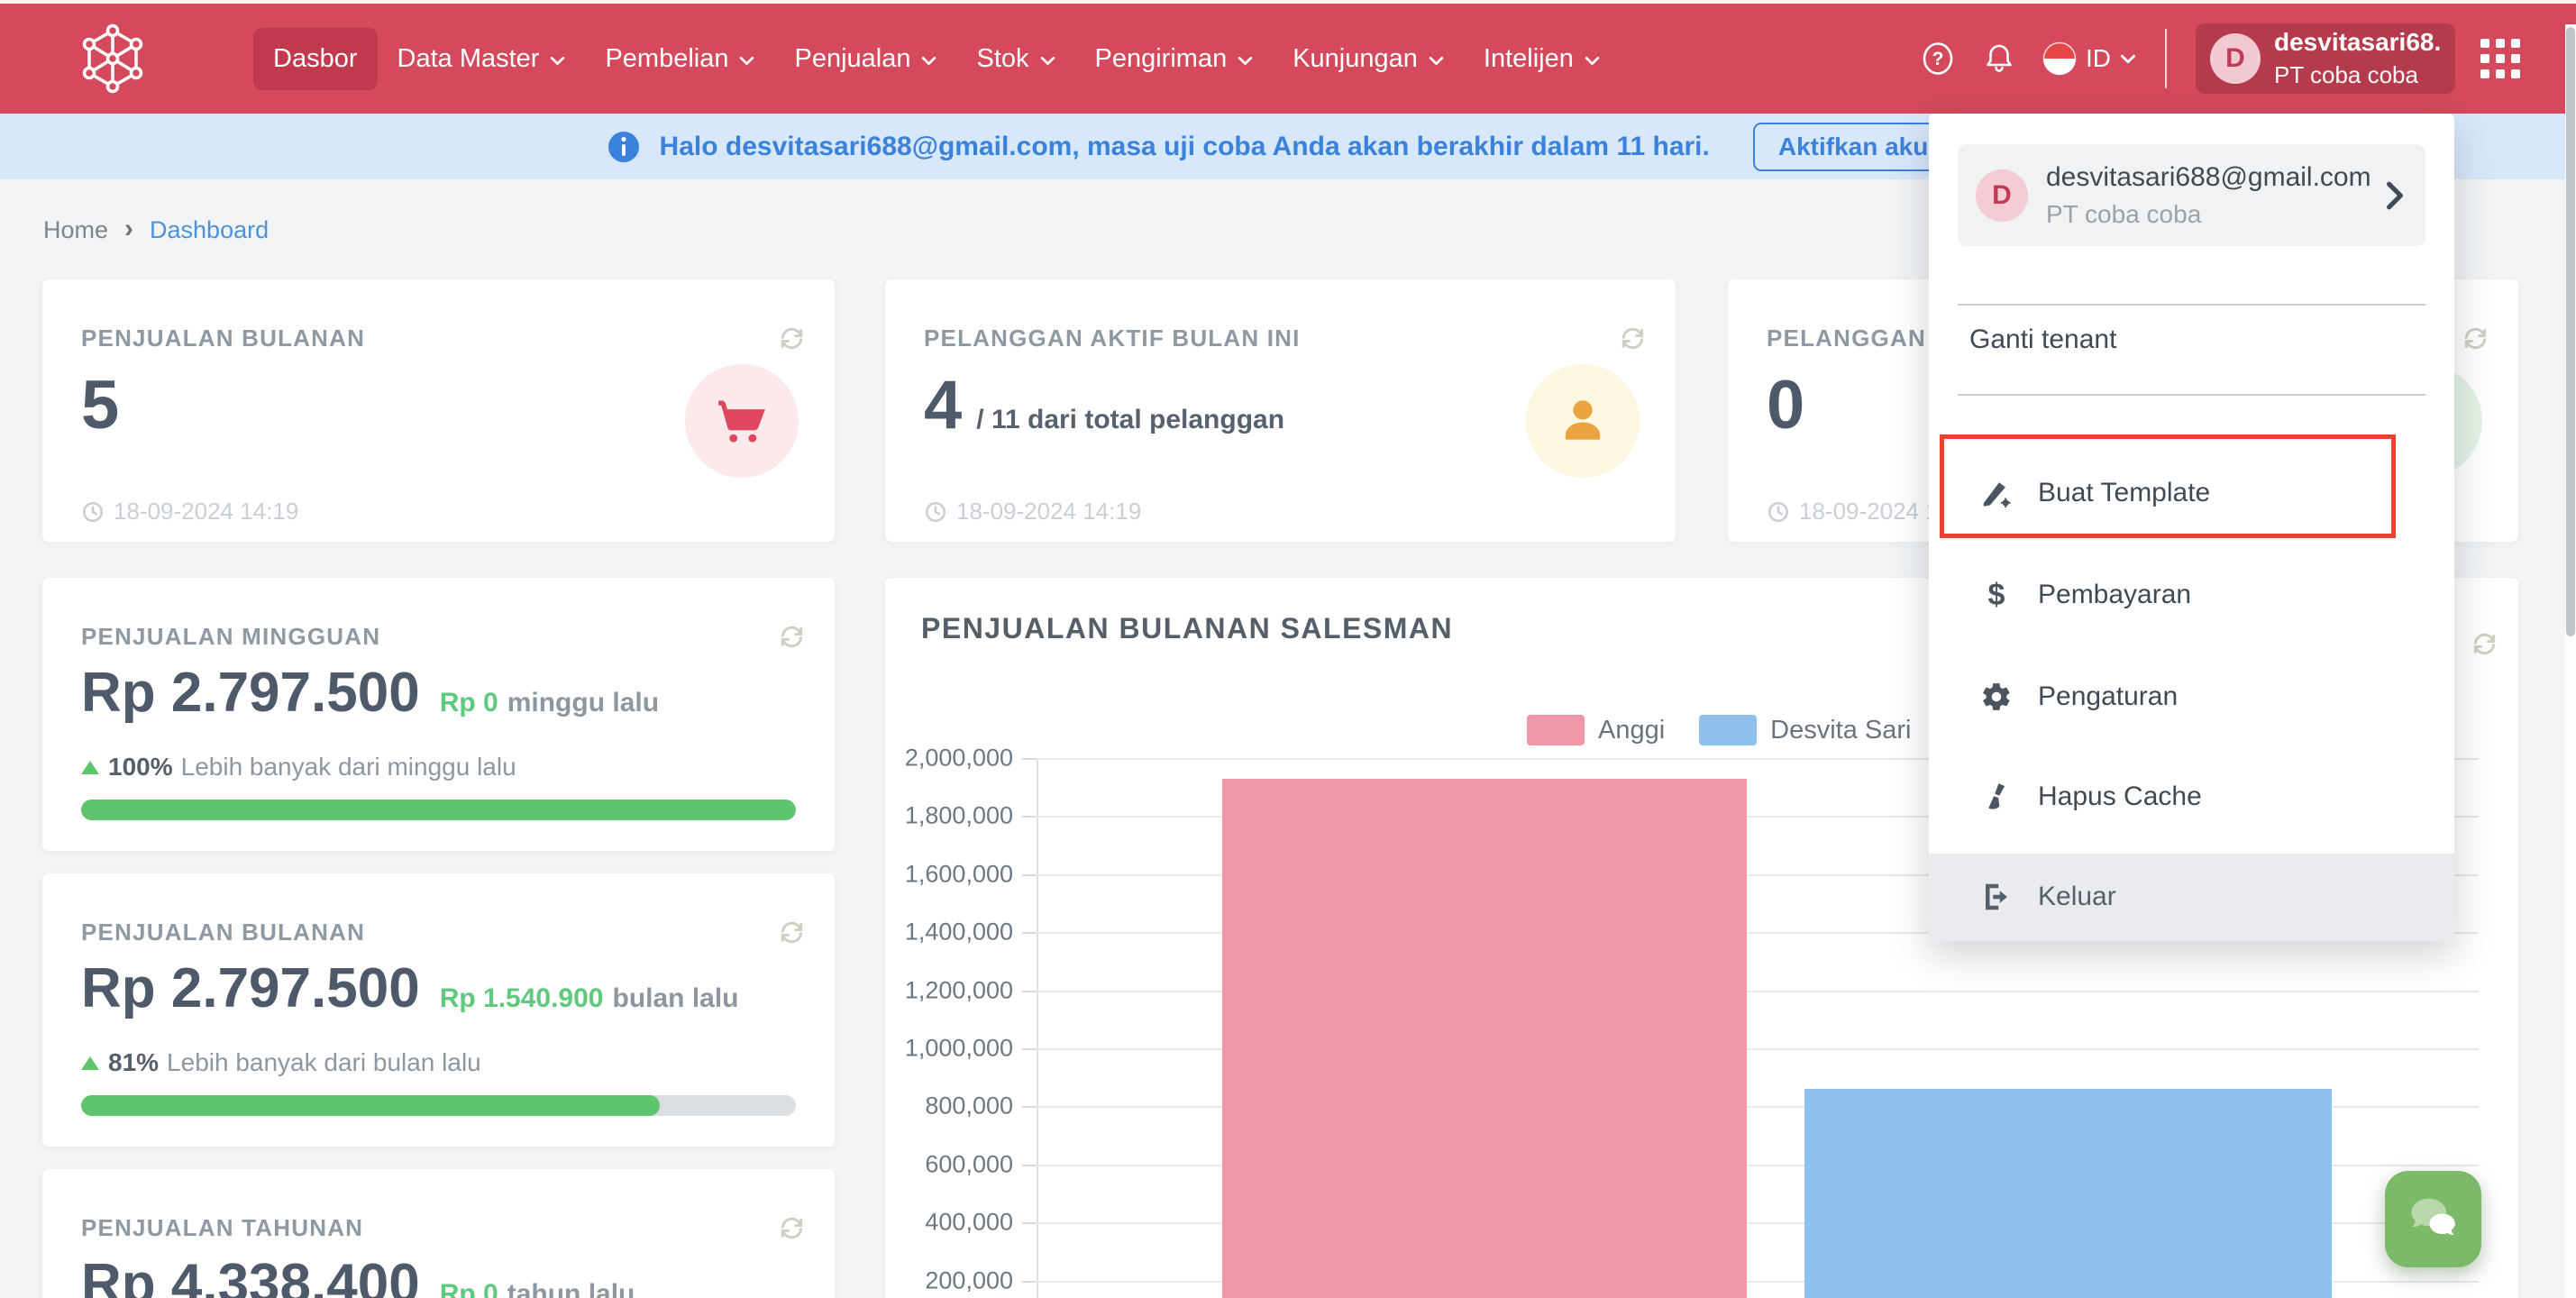 This screenshot has width=2576, height=1298. What do you see at coordinates (76, 229) in the screenshot?
I see `breadcrumb-home: Home` at bounding box center [76, 229].